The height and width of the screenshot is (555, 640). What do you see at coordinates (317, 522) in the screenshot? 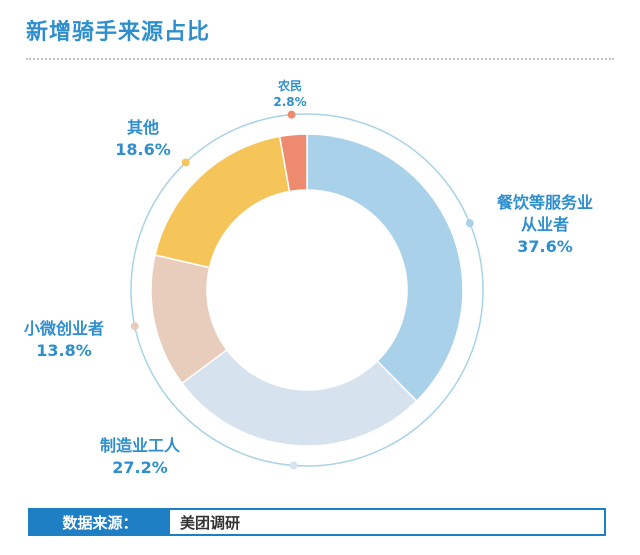
I see `data-source-bar: 数据来源： 美团调研` at bounding box center [317, 522].